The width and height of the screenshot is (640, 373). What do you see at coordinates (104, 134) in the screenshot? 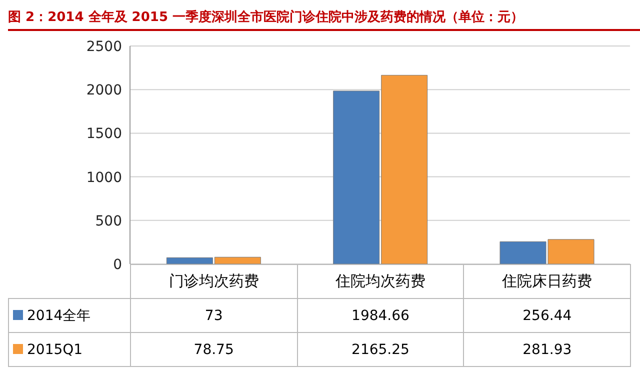
I see `y-tick-label: 1500` at bounding box center [104, 134].